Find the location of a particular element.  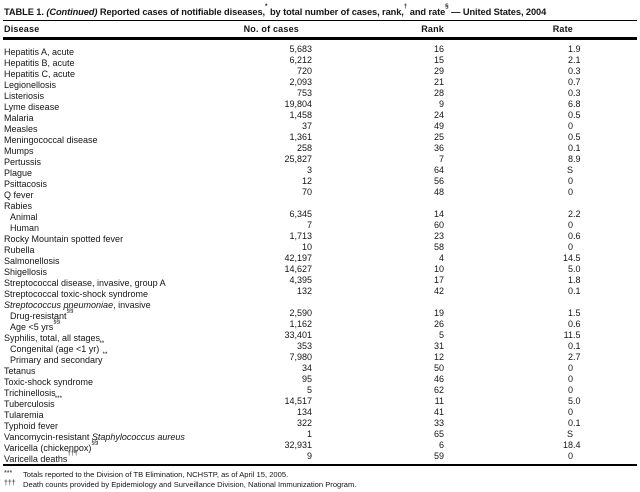

cases-cell: 34 is located at coordinates (306, 368).